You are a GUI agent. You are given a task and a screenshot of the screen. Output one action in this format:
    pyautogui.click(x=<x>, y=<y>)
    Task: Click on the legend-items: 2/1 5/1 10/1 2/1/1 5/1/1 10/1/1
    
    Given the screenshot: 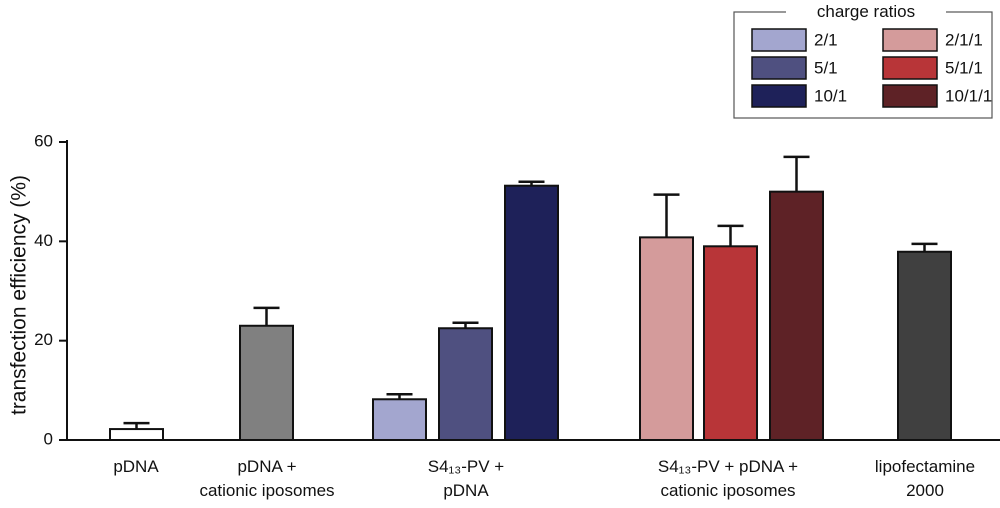 What is the action you would take?
    pyautogui.click(x=871, y=68)
    